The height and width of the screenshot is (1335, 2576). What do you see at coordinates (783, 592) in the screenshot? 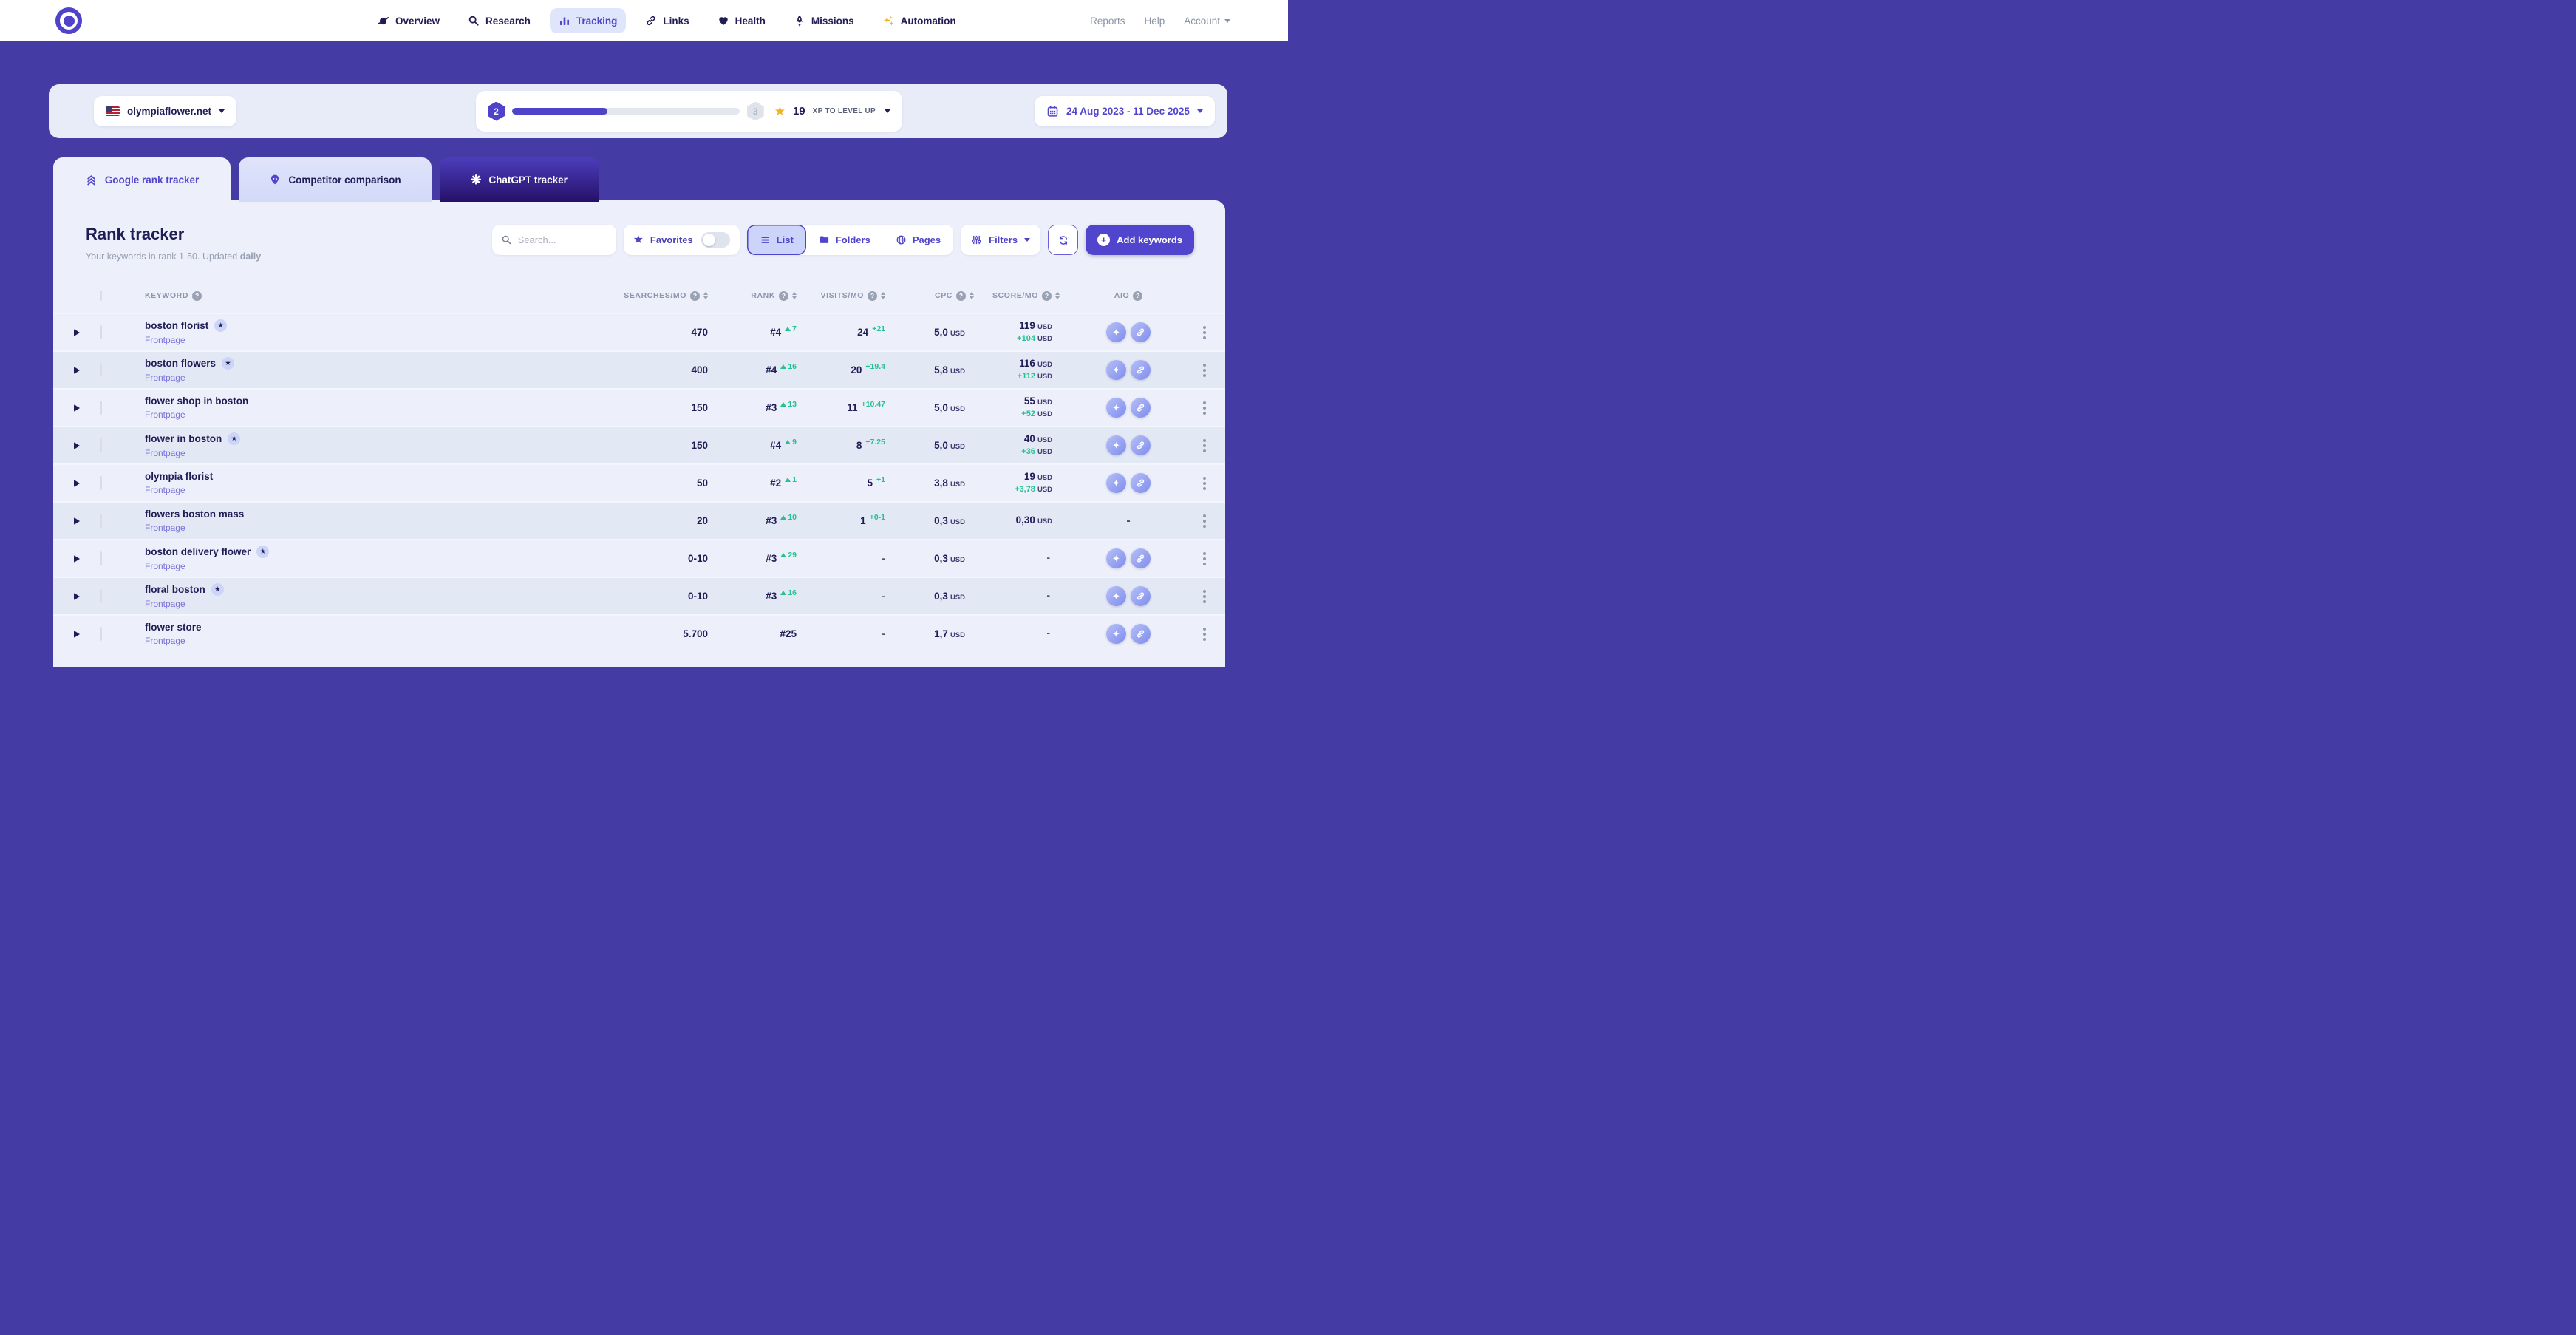
I see `trend-up-icon` at bounding box center [783, 592].